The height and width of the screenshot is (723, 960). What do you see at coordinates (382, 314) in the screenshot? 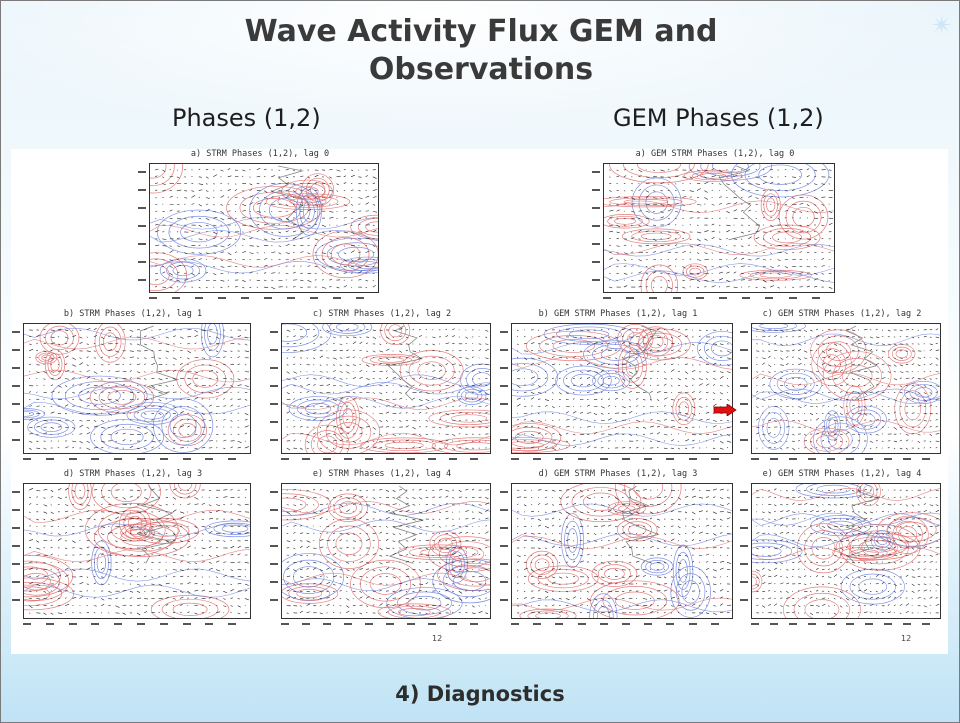
I see `panel-title: c) STRM Phases (1,2), lag 2` at bounding box center [382, 314].